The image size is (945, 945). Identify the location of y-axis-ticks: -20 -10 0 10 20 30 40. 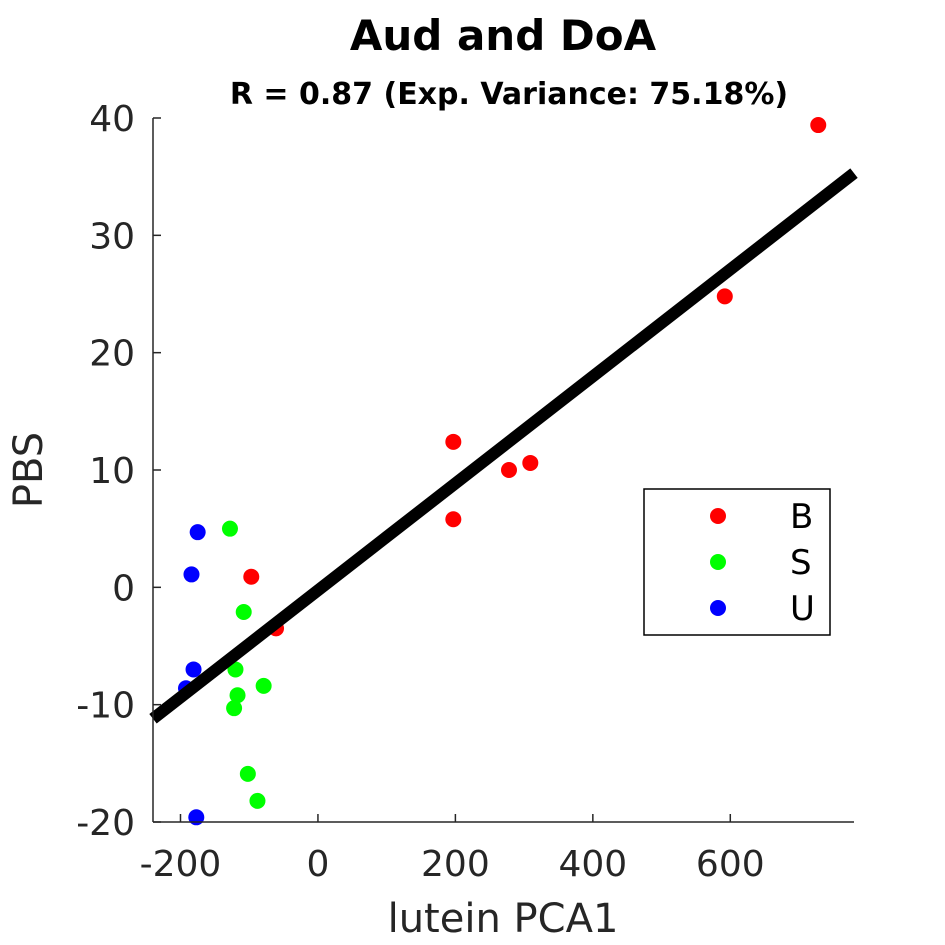
(118, 471).